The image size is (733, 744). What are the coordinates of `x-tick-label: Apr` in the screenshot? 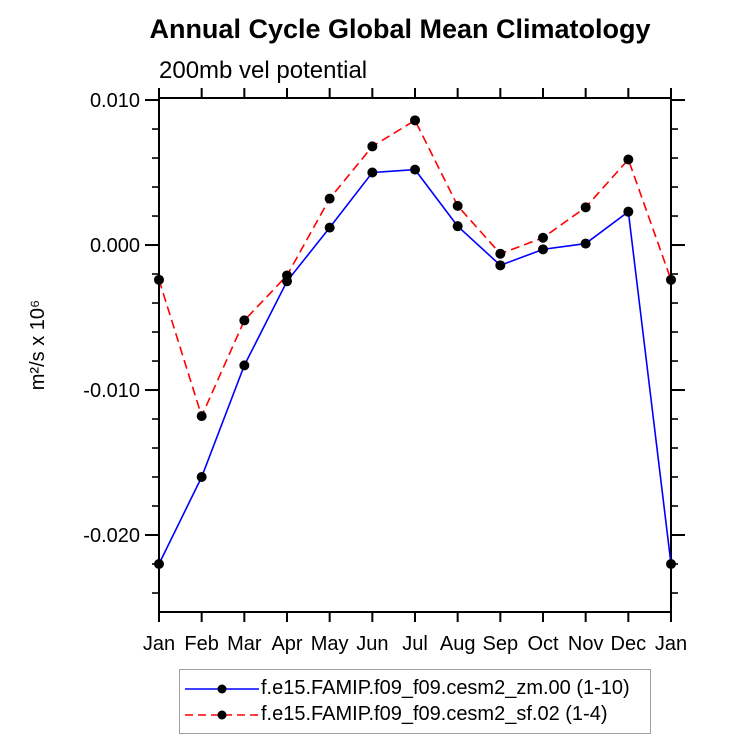 It's located at (286, 644).